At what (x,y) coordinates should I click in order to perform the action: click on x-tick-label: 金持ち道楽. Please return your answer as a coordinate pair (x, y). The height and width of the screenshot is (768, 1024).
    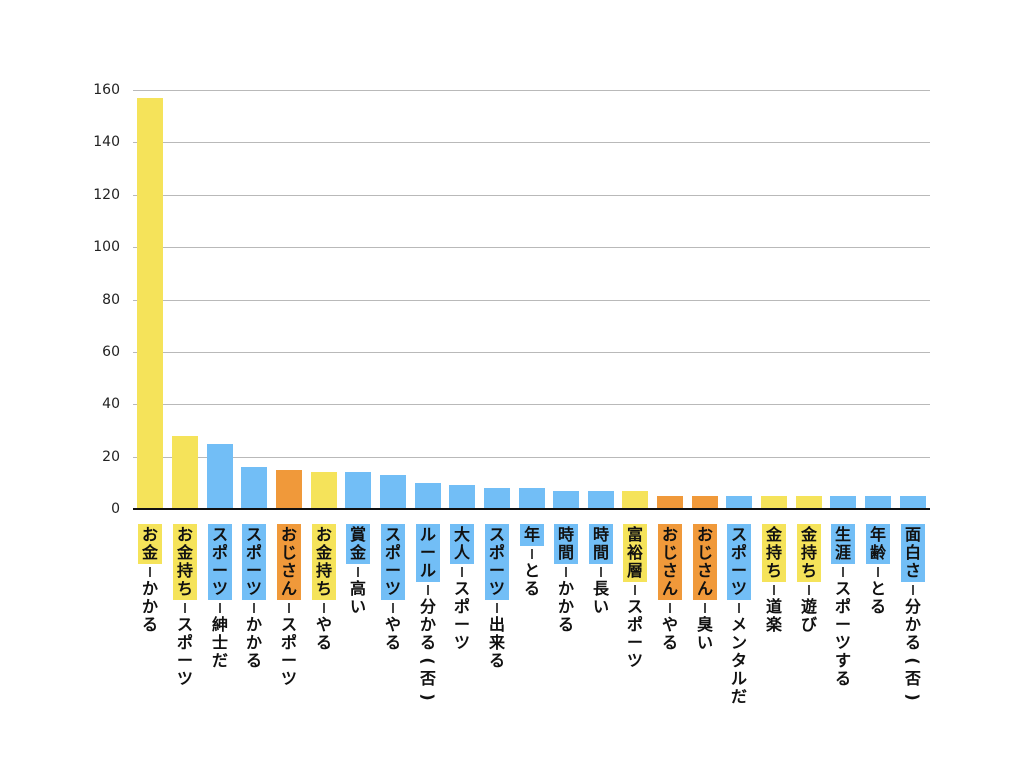
    Looking at the image, I should click on (774, 579).